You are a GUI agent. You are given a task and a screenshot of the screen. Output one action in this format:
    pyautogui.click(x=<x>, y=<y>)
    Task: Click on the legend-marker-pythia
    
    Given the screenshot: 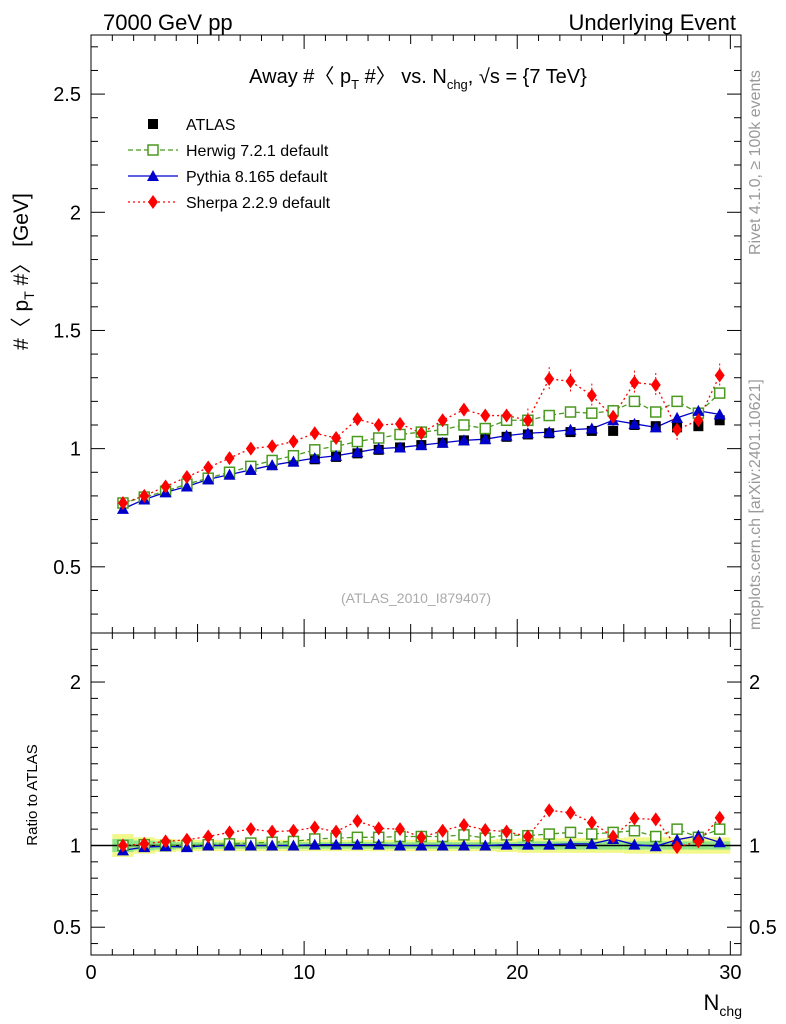 What is the action you would take?
    pyautogui.click(x=153, y=175)
    